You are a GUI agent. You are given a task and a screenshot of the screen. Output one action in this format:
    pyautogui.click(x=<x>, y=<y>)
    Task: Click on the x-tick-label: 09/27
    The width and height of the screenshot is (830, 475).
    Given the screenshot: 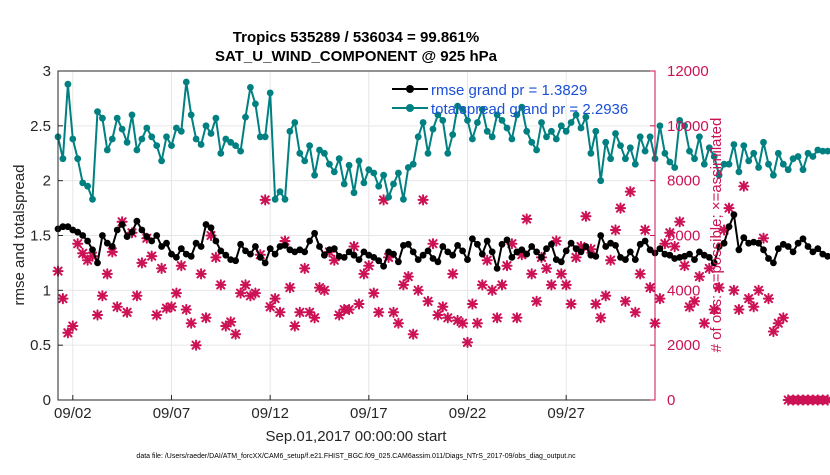 What is the action you would take?
    pyautogui.click(x=566, y=413)
    